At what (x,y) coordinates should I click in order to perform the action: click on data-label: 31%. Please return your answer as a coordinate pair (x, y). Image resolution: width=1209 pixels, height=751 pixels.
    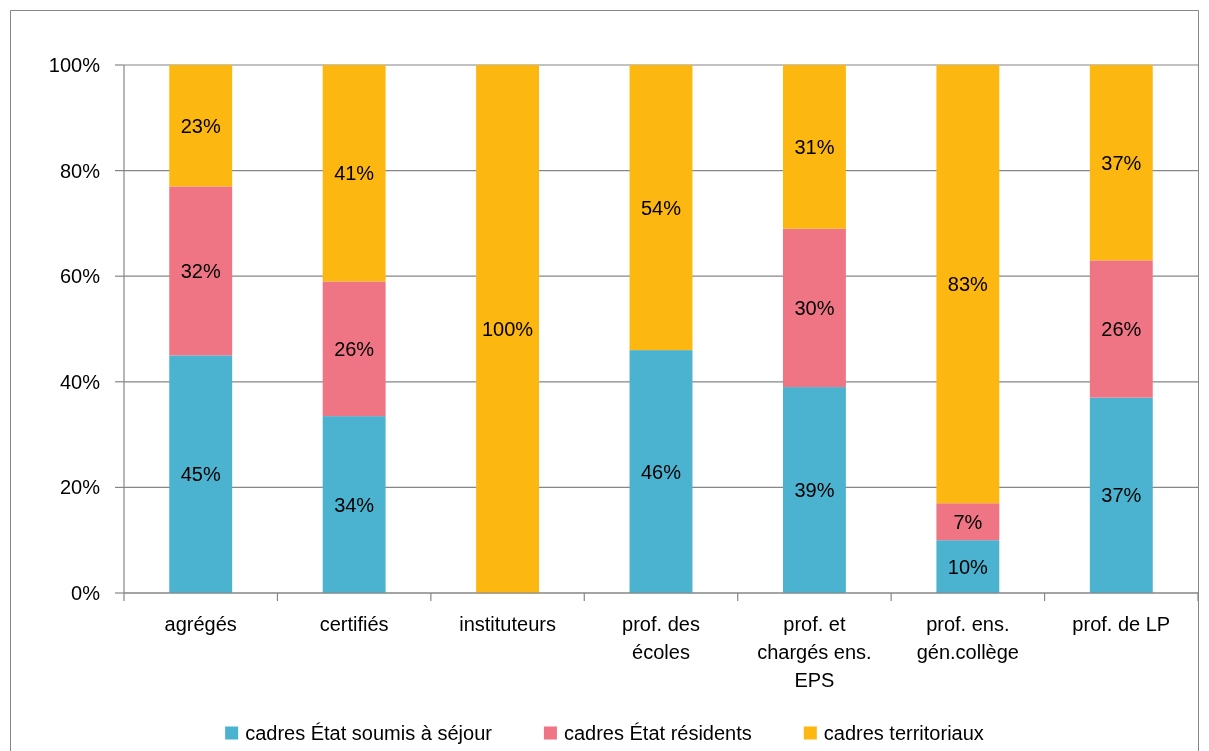
    Looking at the image, I should click on (814, 146).